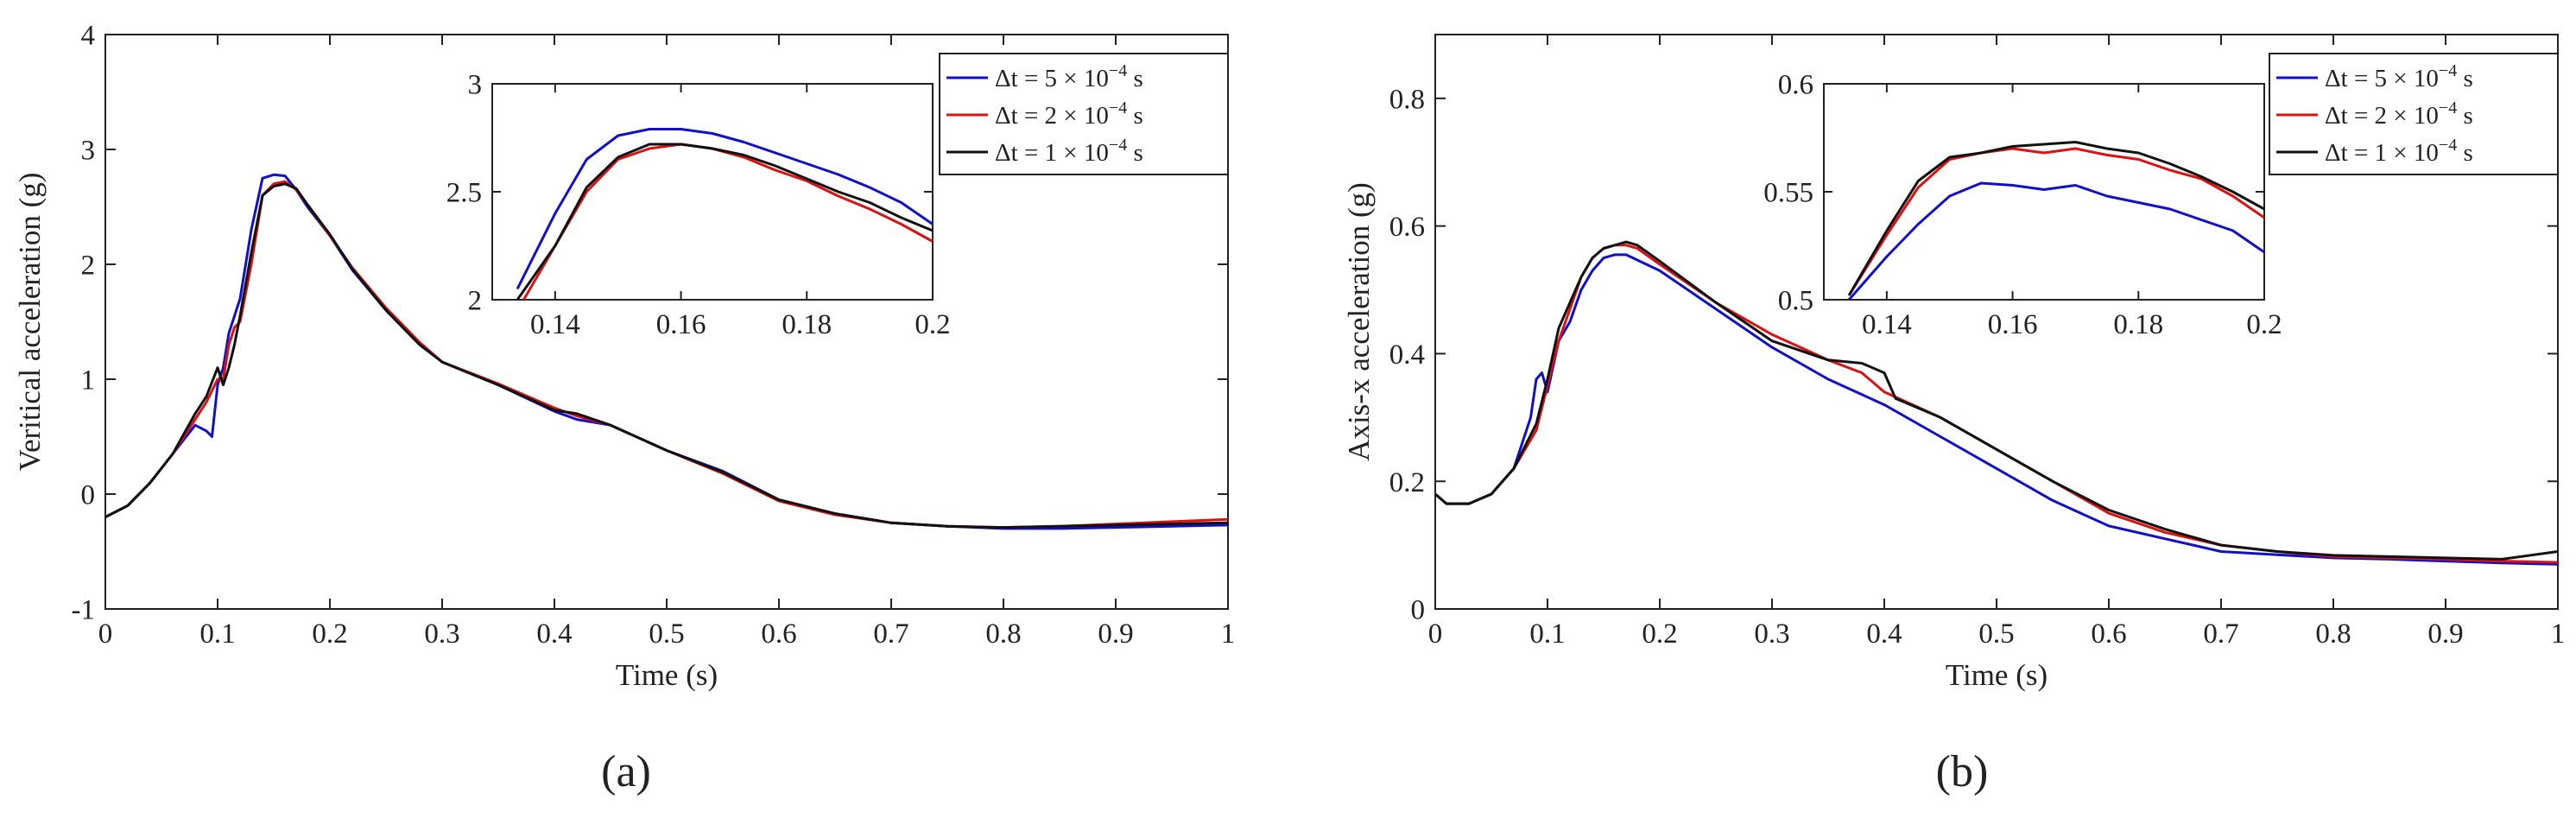 This screenshot has width=2576, height=818. Describe the element at coordinates (1407, 355) in the screenshot. I see `main-y-tick-label: 0.4` at that location.